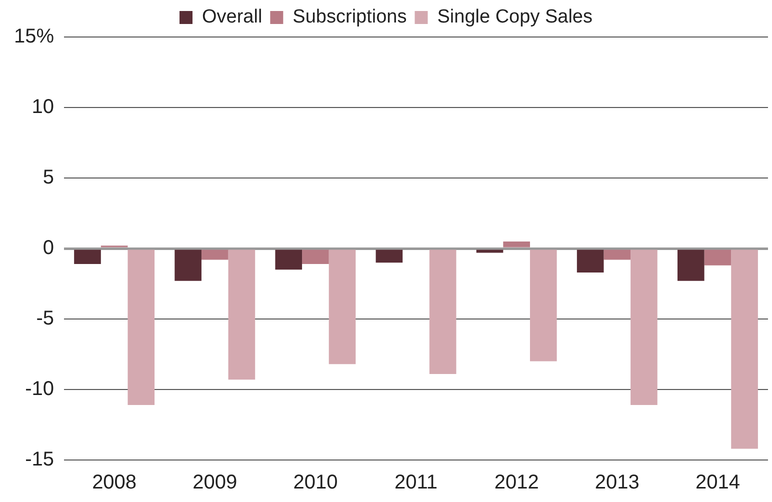 The height and width of the screenshot is (502, 772). Describe the element at coordinates (39, 389) in the screenshot. I see `y-tick-label: -10` at that location.